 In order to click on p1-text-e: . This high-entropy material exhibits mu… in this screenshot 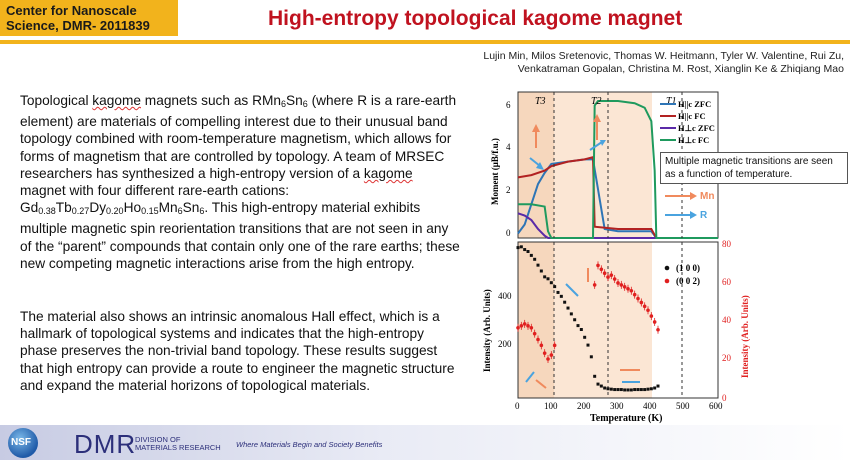, I will do `click(240, 235)`.